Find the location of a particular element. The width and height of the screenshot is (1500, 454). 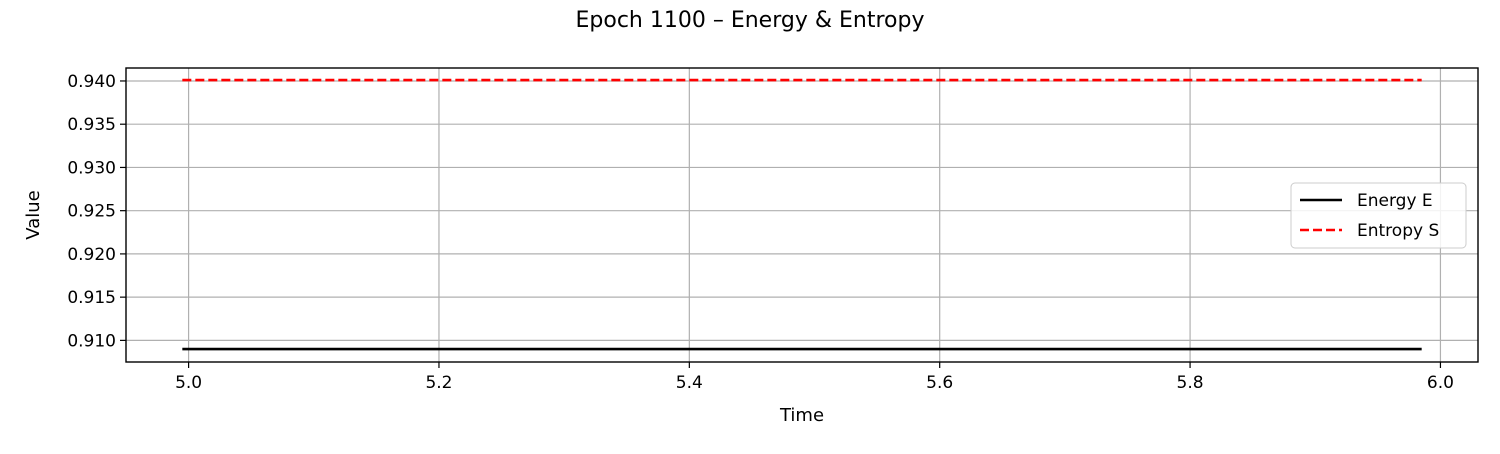

x-axis-ticks: 5.0 5.2 5.4 5.6 5.8 6.0 is located at coordinates (814, 377).